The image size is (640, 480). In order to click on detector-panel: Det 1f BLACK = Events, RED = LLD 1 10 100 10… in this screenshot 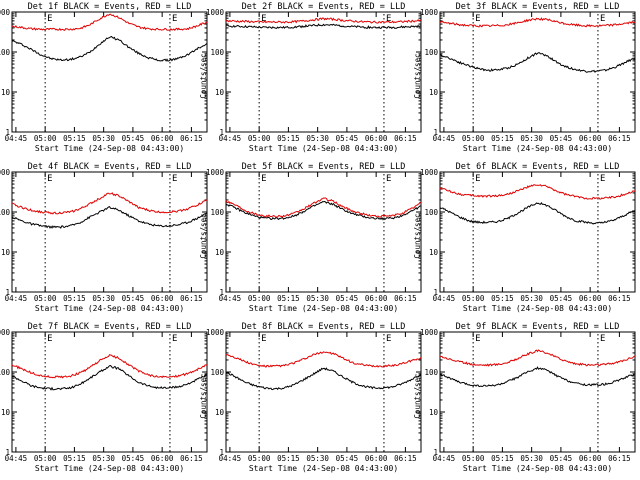, I will do `click(104, 77)`.